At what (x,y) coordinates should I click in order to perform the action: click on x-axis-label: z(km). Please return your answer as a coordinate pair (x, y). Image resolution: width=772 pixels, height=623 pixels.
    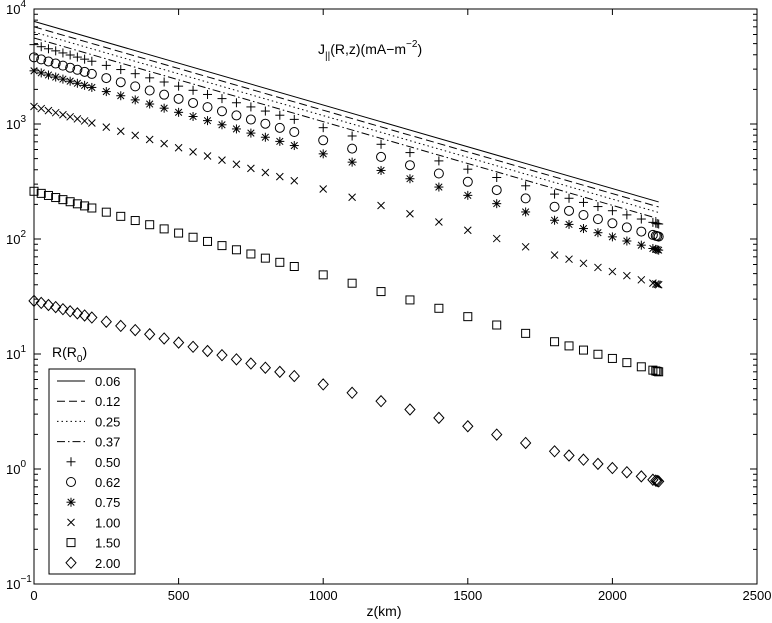
    Looking at the image, I should click on (384, 611).